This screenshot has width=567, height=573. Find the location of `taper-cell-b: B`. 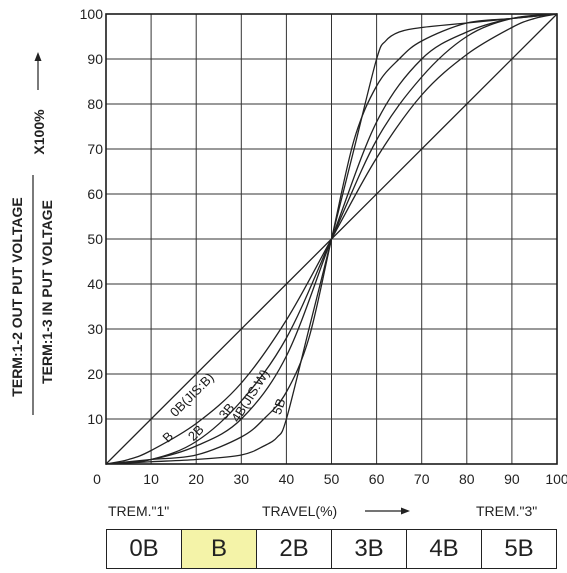

taper-cell-b: B is located at coordinates (218, 549).